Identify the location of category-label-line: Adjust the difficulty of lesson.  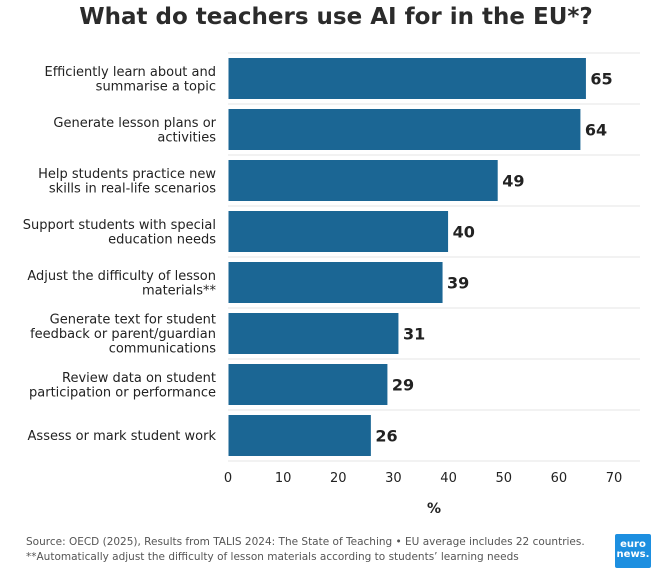
(121, 276).